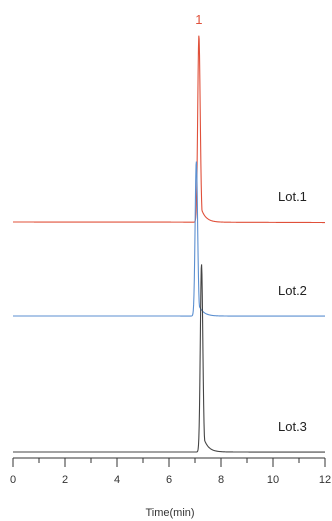 Image resolution: width=332 pixels, height=521 pixels. What do you see at coordinates (198, 19) in the screenshot?
I see `peak-annotation: 1` at bounding box center [198, 19].